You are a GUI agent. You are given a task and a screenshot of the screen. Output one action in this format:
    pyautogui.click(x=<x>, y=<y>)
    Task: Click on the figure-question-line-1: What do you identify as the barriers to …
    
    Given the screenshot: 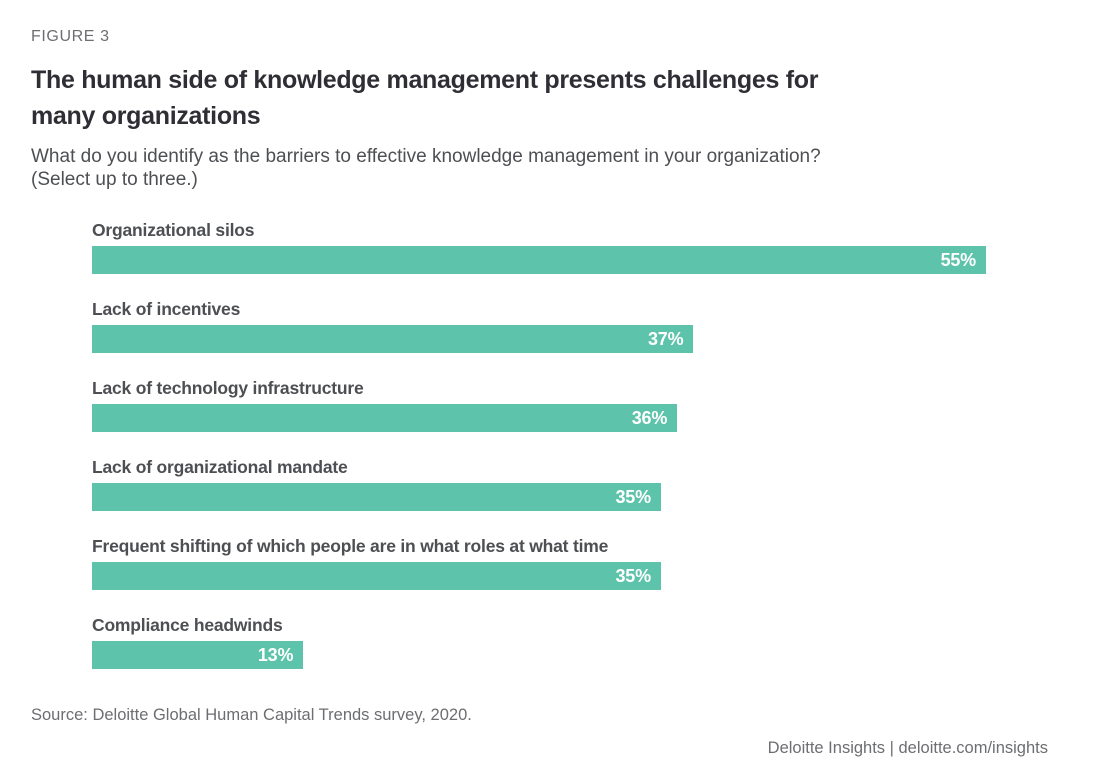 What is the action you would take?
    pyautogui.click(x=426, y=156)
    